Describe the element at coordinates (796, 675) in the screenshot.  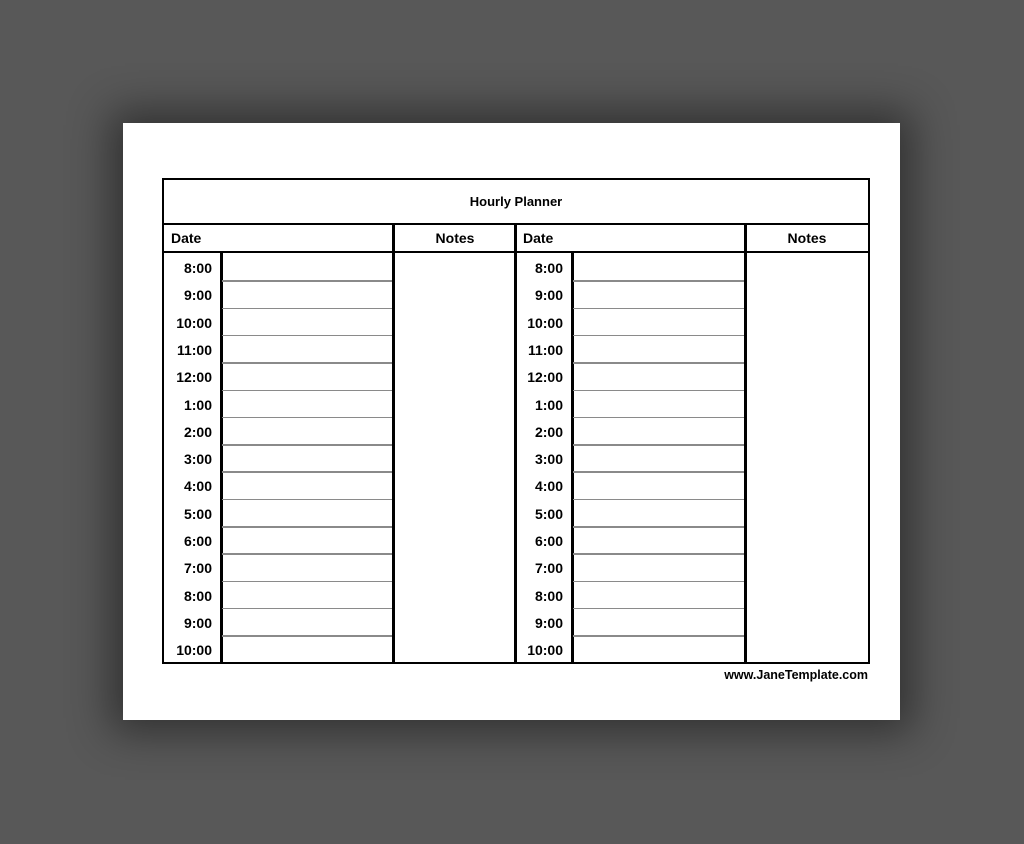
I see `footer-url: www.JaneTemplate.com` at that location.